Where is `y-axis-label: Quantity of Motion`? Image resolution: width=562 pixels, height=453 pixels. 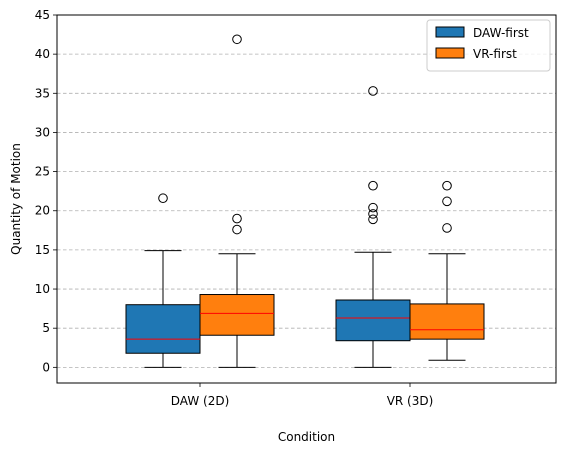 y-axis-label: Quantity of Motion is located at coordinates (16, 199).